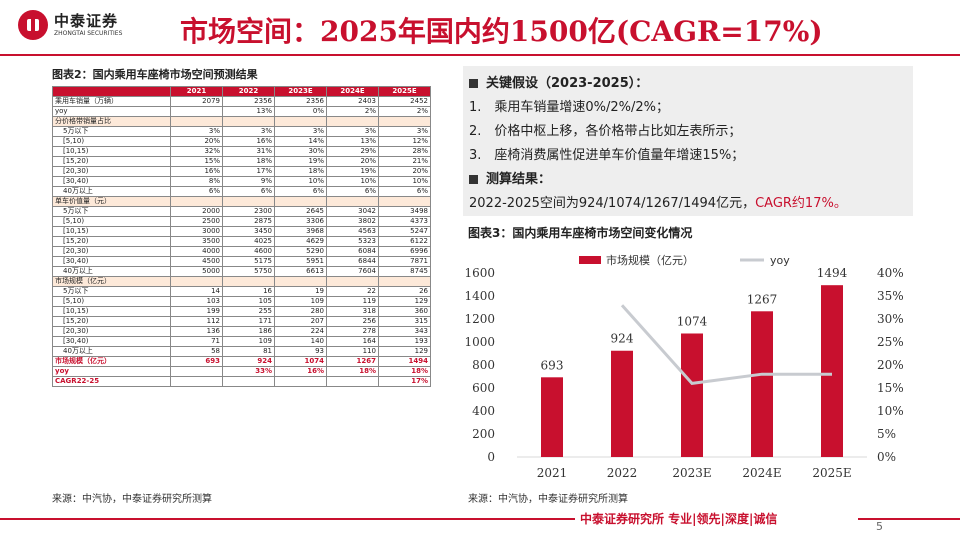 This screenshot has height=540, width=960. I want to click on table-cell: 360, so click(404, 311).